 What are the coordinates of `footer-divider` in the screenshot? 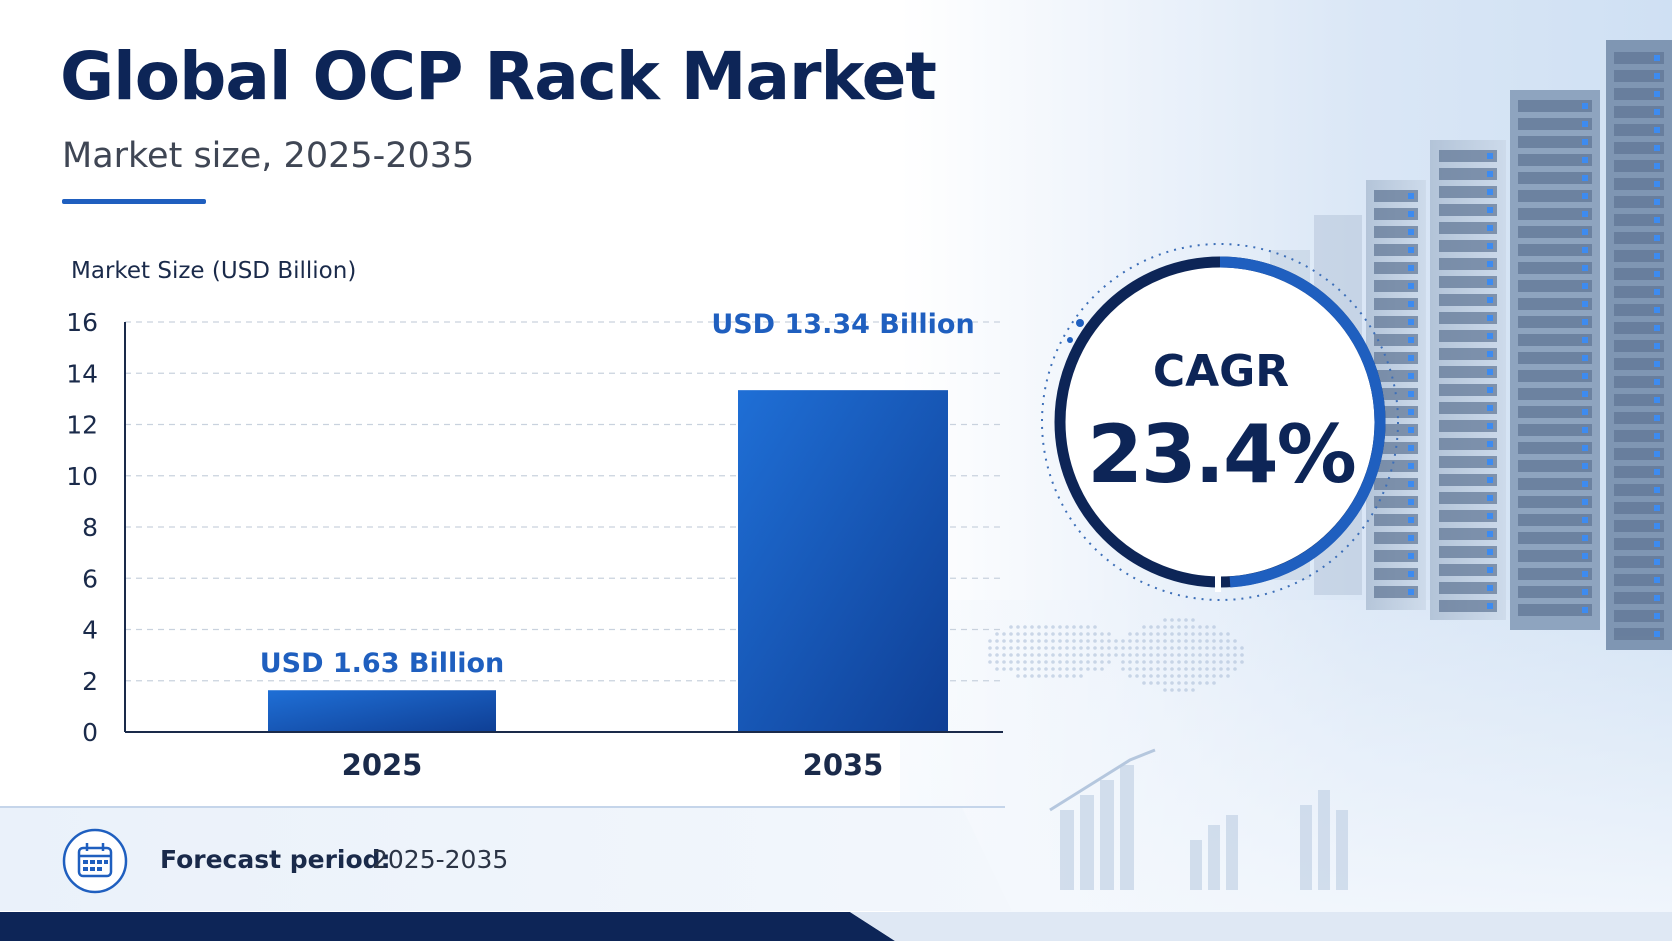 It's located at (502, 807).